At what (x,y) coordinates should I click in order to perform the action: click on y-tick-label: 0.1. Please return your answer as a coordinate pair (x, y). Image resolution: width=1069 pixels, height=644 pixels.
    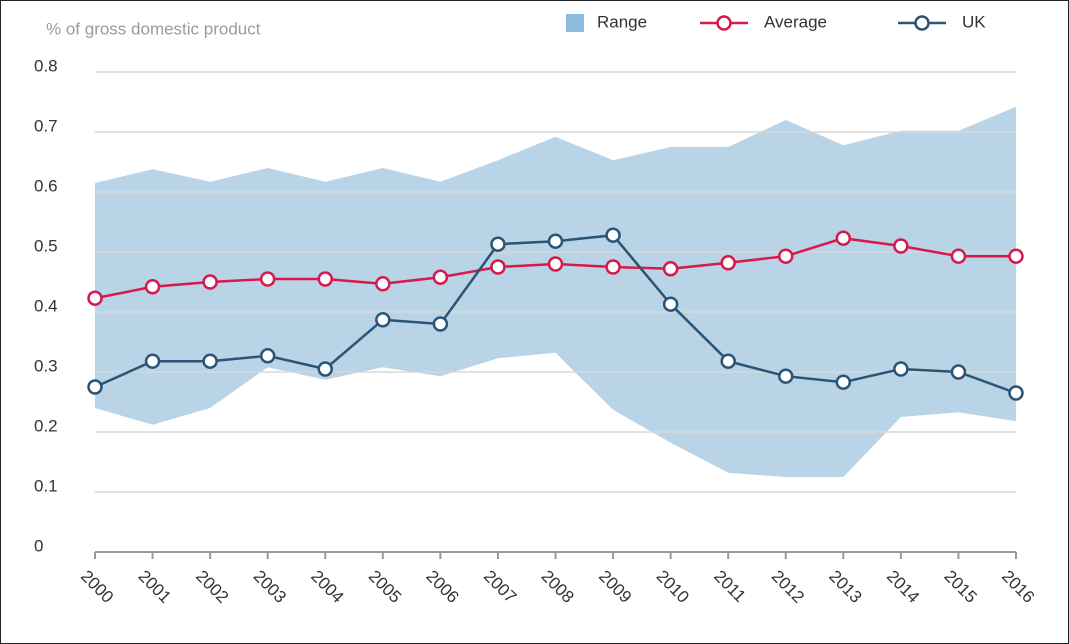
    Looking at the image, I should click on (46, 485).